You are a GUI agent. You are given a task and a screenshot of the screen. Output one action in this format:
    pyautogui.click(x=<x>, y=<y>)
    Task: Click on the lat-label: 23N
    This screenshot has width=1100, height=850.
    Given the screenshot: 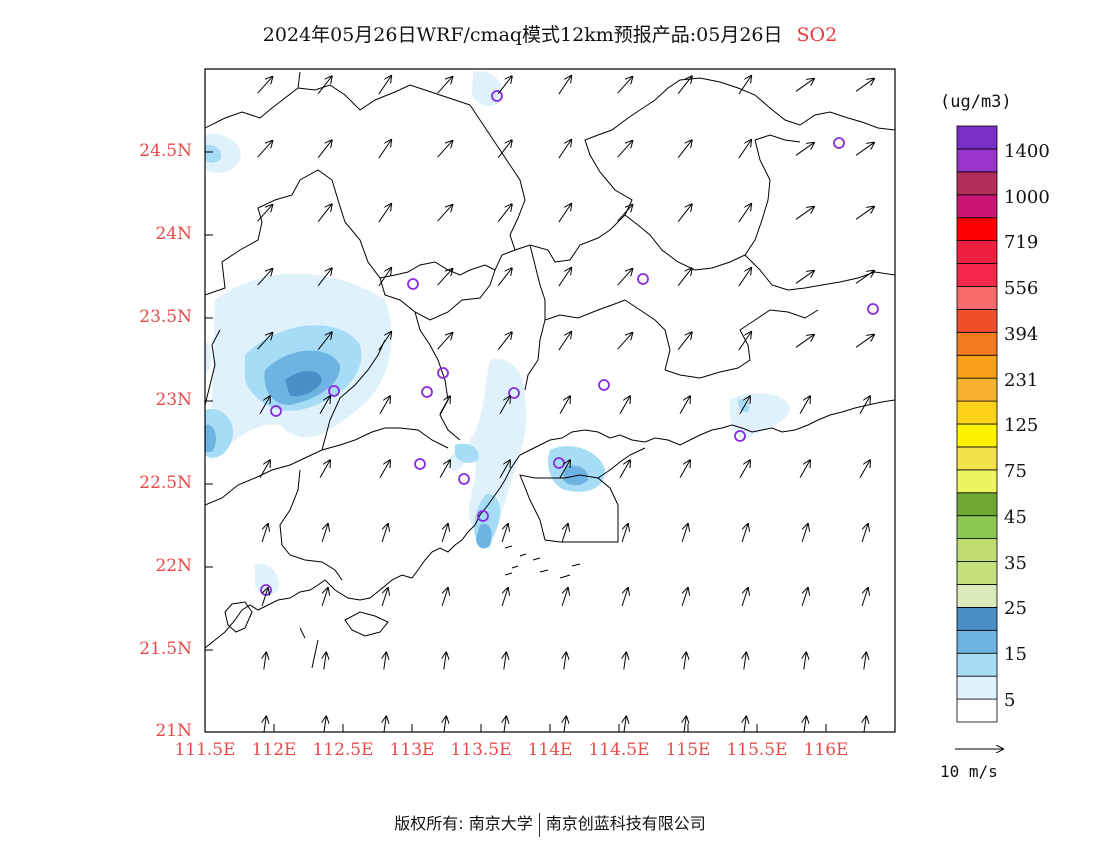 What is the action you would take?
    pyautogui.click(x=173, y=400)
    